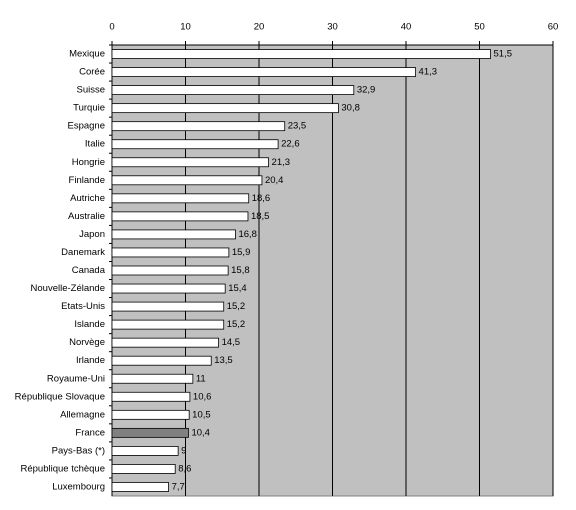 The height and width of the screenshot is (510, 576). Describe the element at coordinates (89, 108) in the screenshot. I see `y-tick-label: Turquie` at that location.